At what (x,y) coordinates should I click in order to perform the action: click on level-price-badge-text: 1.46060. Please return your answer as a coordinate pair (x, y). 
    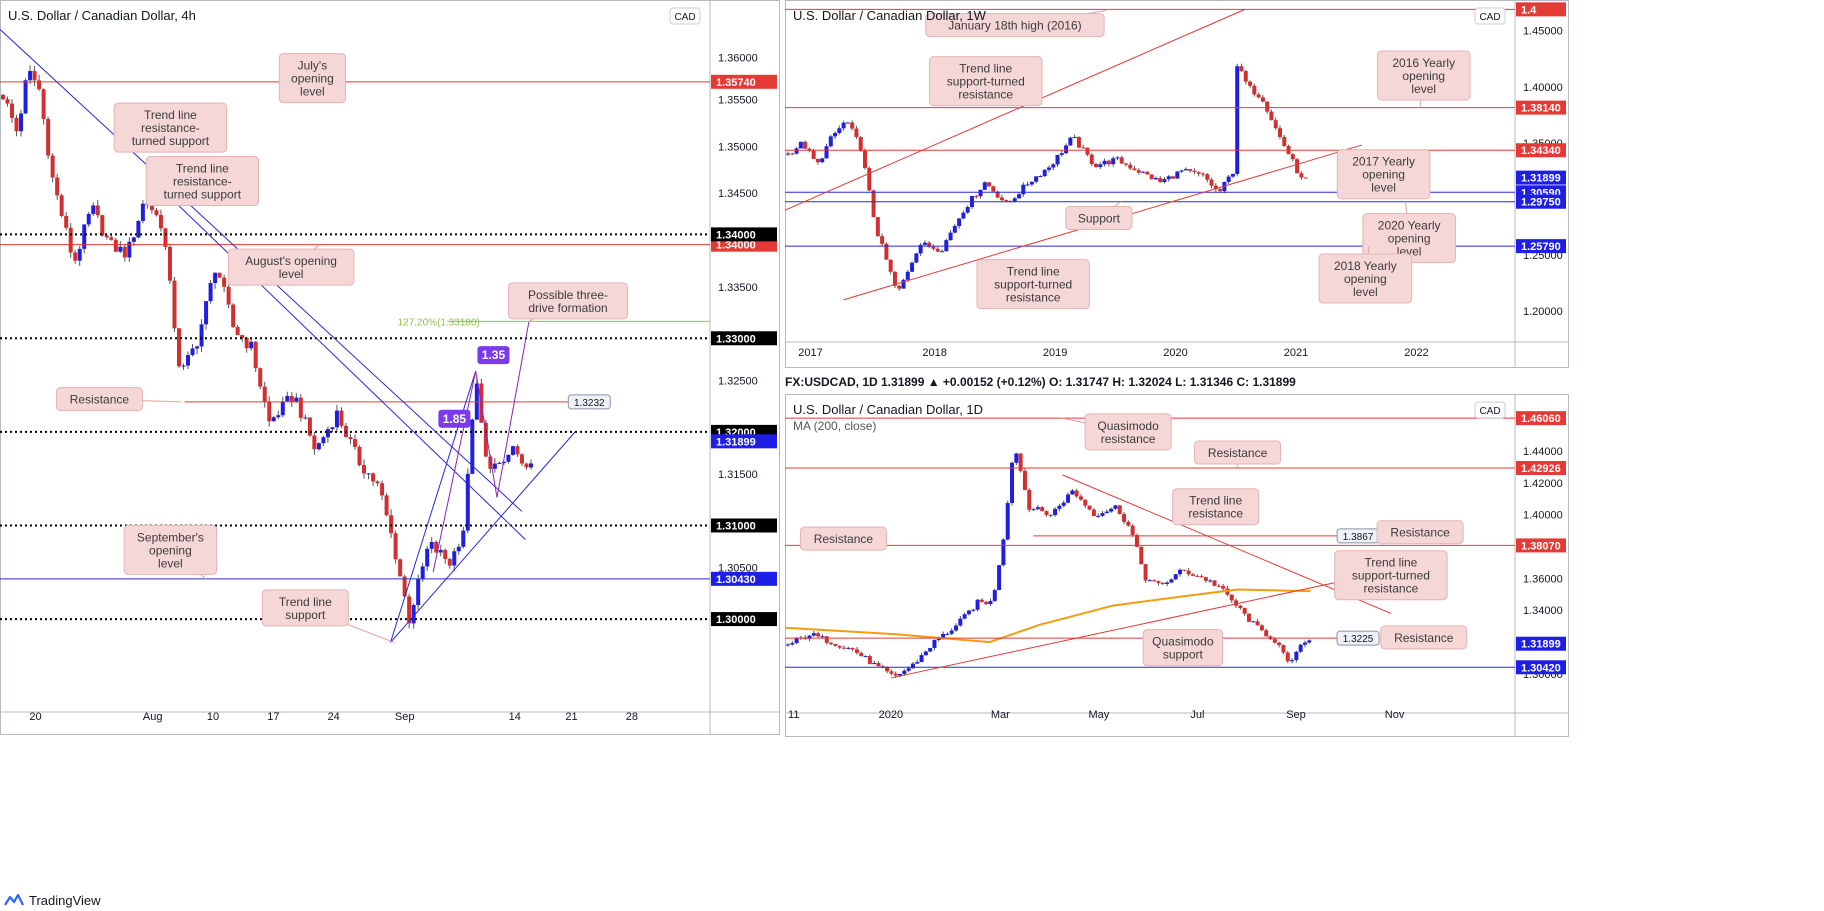
    Looking at the image, I should click on (1541, 419).